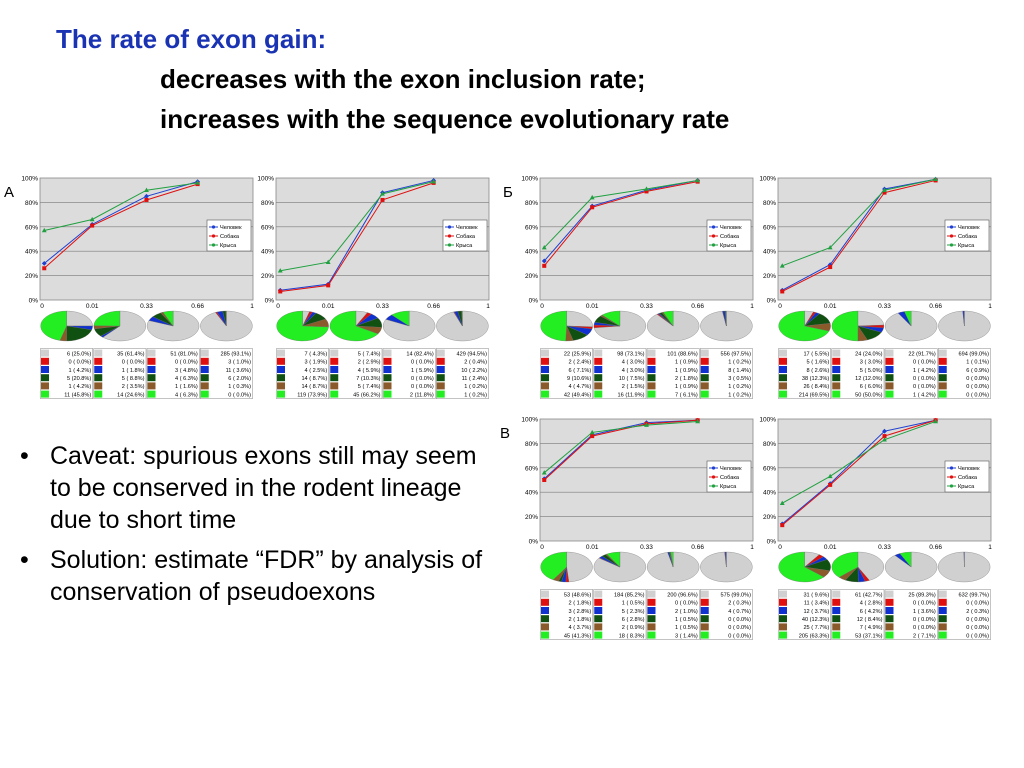  I want to click on table-value: 2 ( 0.3%), so click(739, 604).